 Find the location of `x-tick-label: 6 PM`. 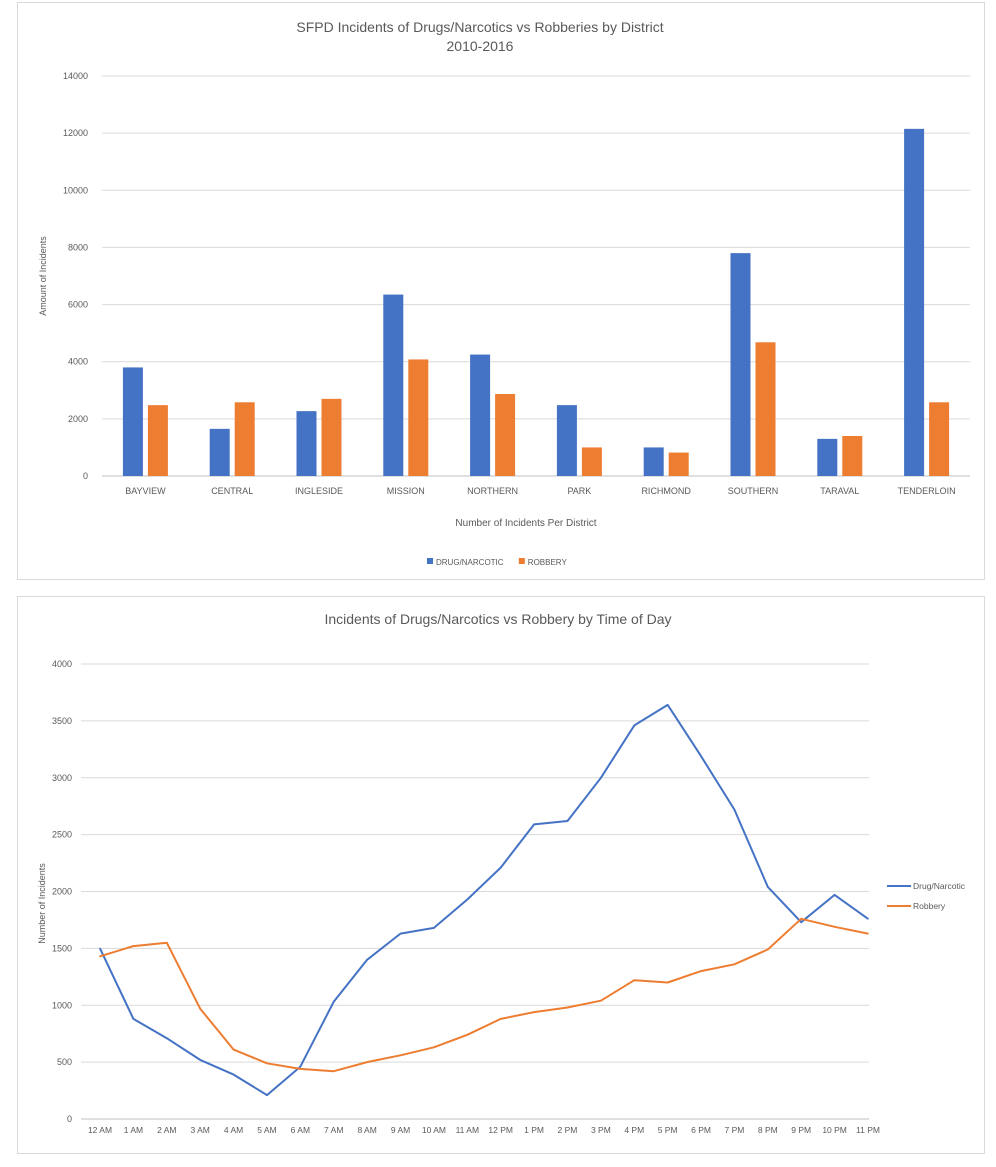

x-tick-label: 6 PM is located at coordinates (701, 1130).